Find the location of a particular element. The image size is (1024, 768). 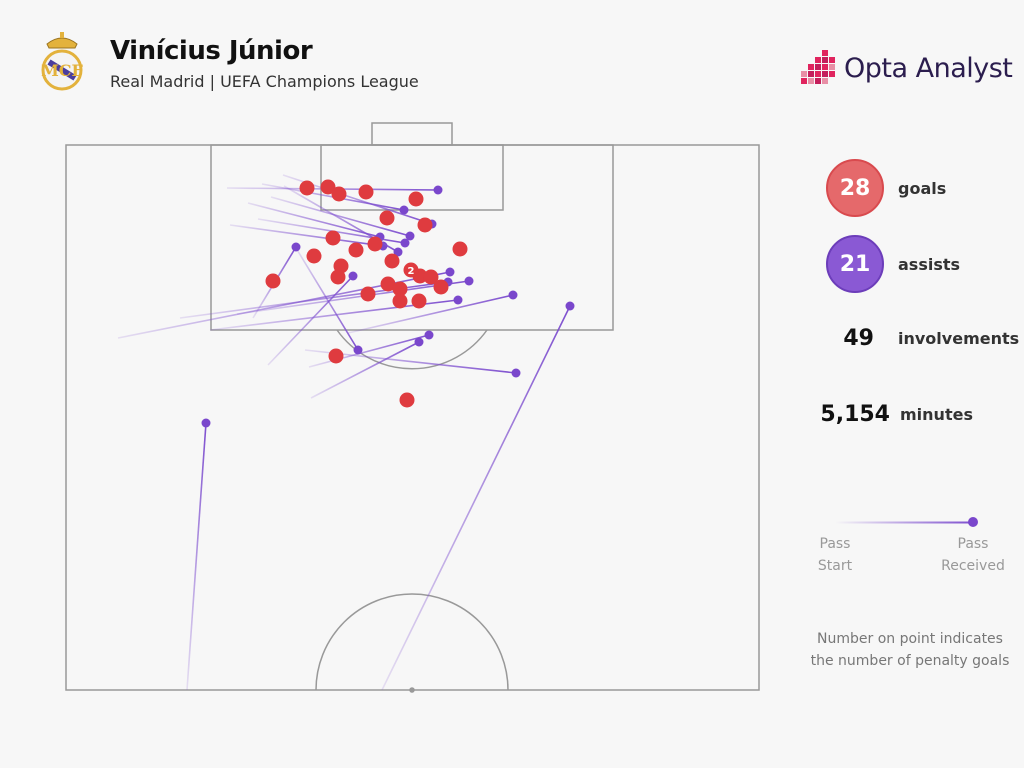

real-madrid-crest-icon: MCF is located at coordinates (62, 61).